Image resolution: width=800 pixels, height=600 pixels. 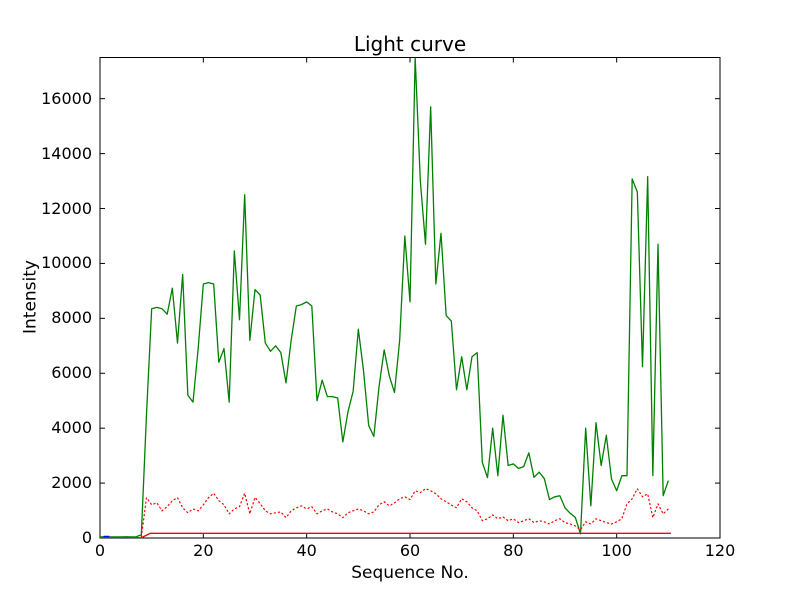 I want to click on y-tick-label: 4000, so click(x=71, y=428).